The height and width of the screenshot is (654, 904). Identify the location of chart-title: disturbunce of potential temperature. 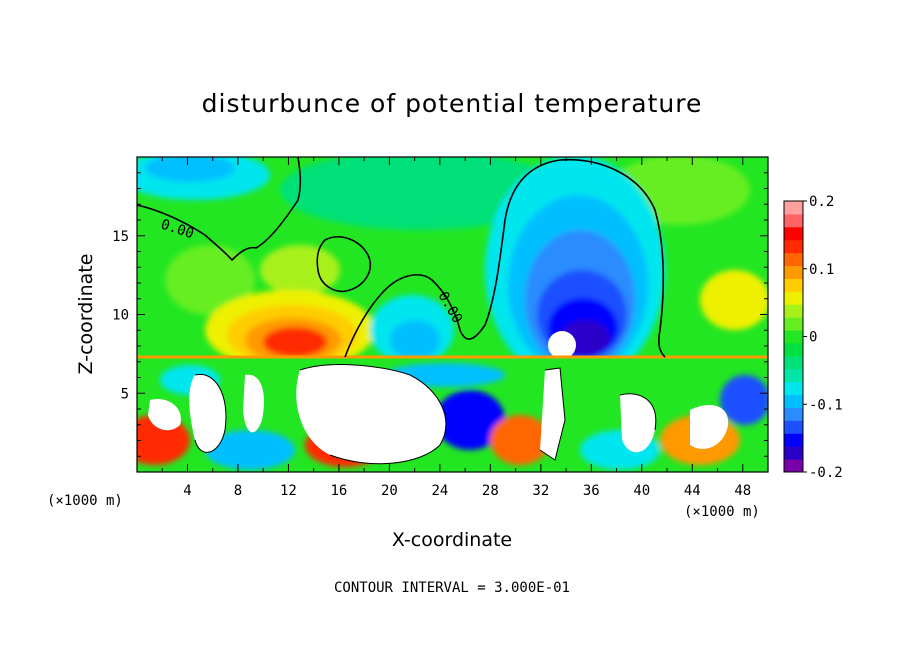
(452, 103).